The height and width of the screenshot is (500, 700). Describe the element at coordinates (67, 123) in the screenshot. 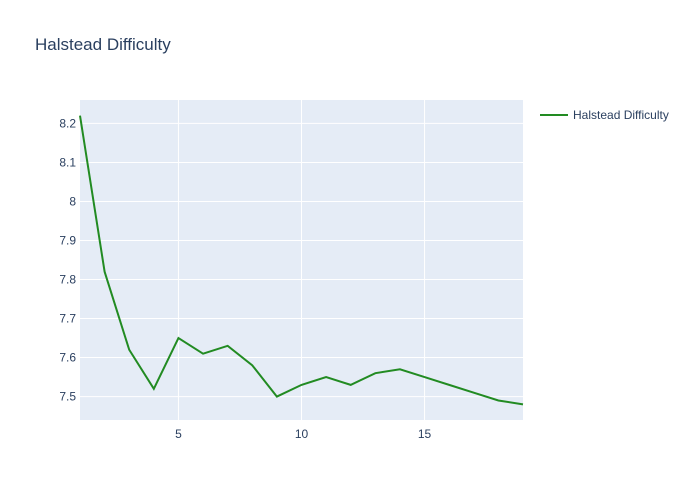

I see `y-tick-label: 8.2` at that location.